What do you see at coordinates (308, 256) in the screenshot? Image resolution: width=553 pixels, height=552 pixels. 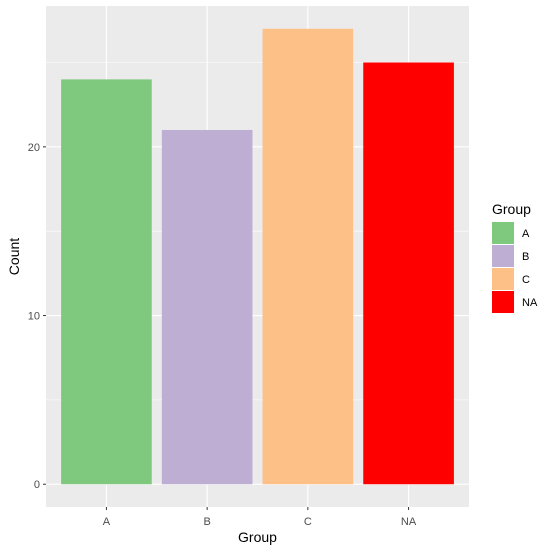 I see `bar-c` at bounding box center [308, 256].